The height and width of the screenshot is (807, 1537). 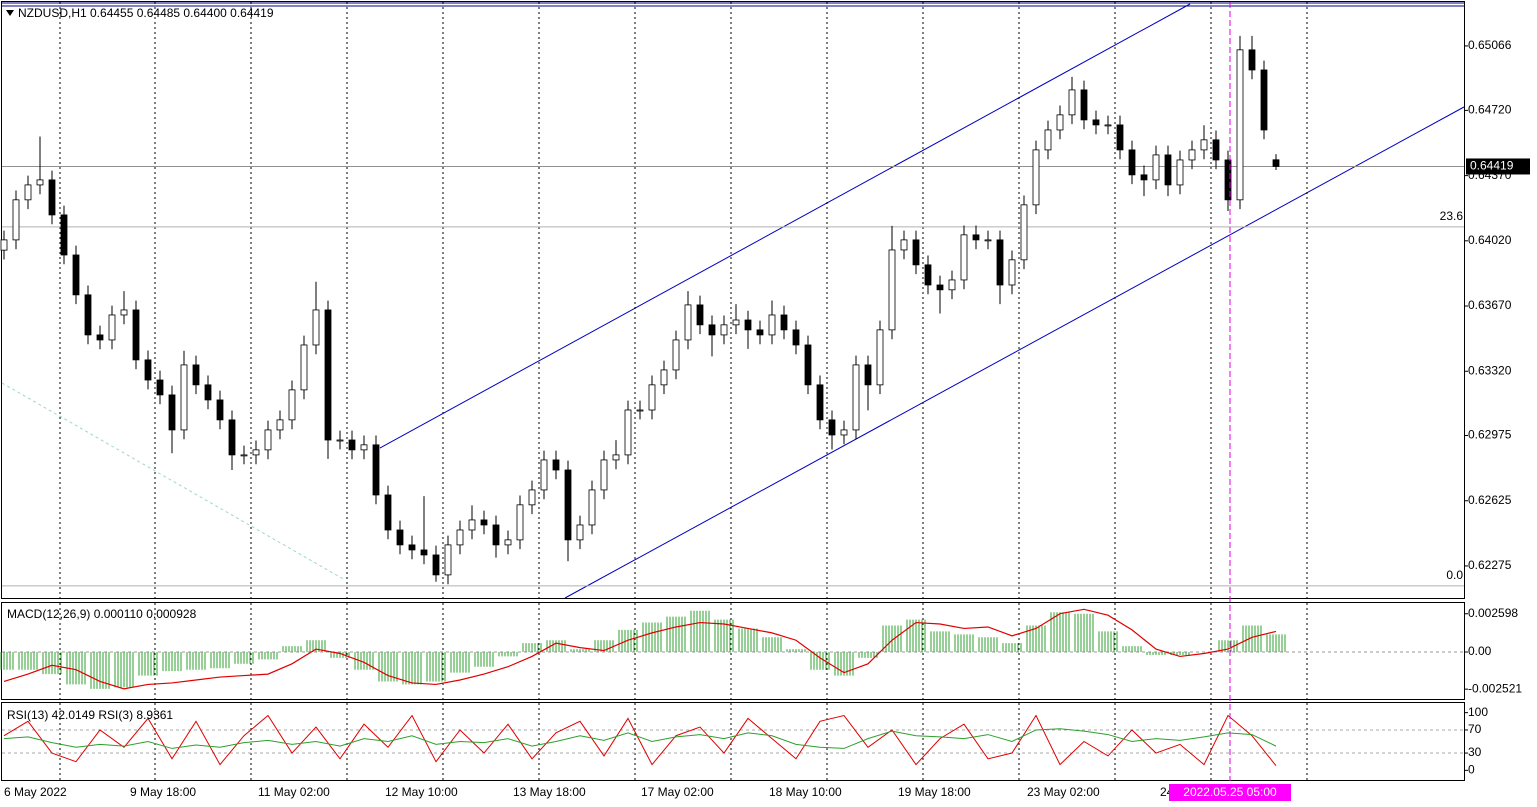 I want to click on y-tick-label: 0, so click(x=1471, y=770).